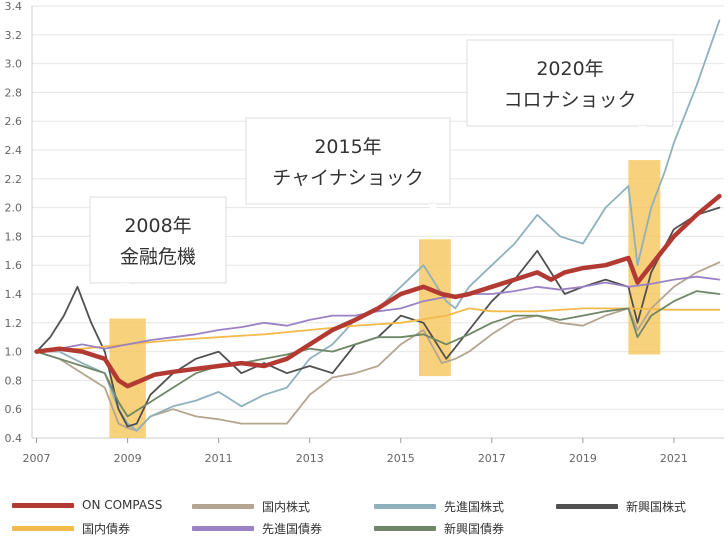  Describe the element at coordinates (158, 257) in the screenshot. I see `callout-event: 金融危機` at that location.